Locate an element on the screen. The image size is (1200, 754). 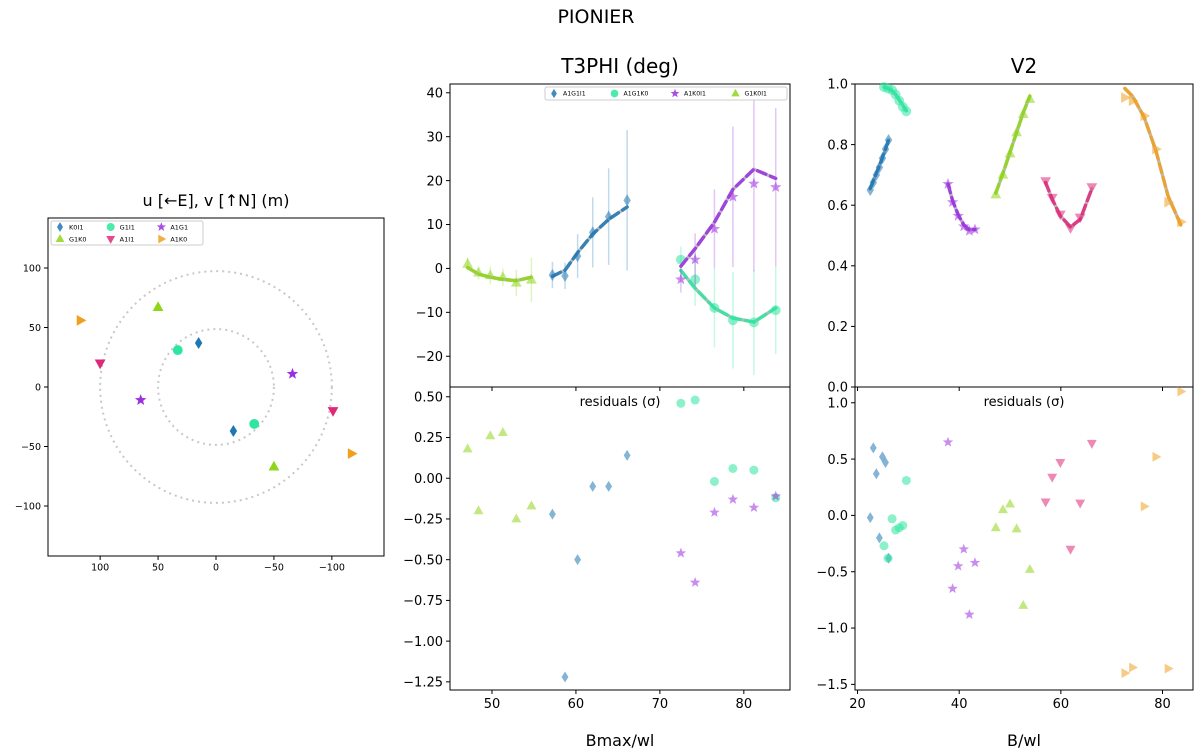
v2-residuals-x-tick-label: 40 is located at coordinates (959, 704).